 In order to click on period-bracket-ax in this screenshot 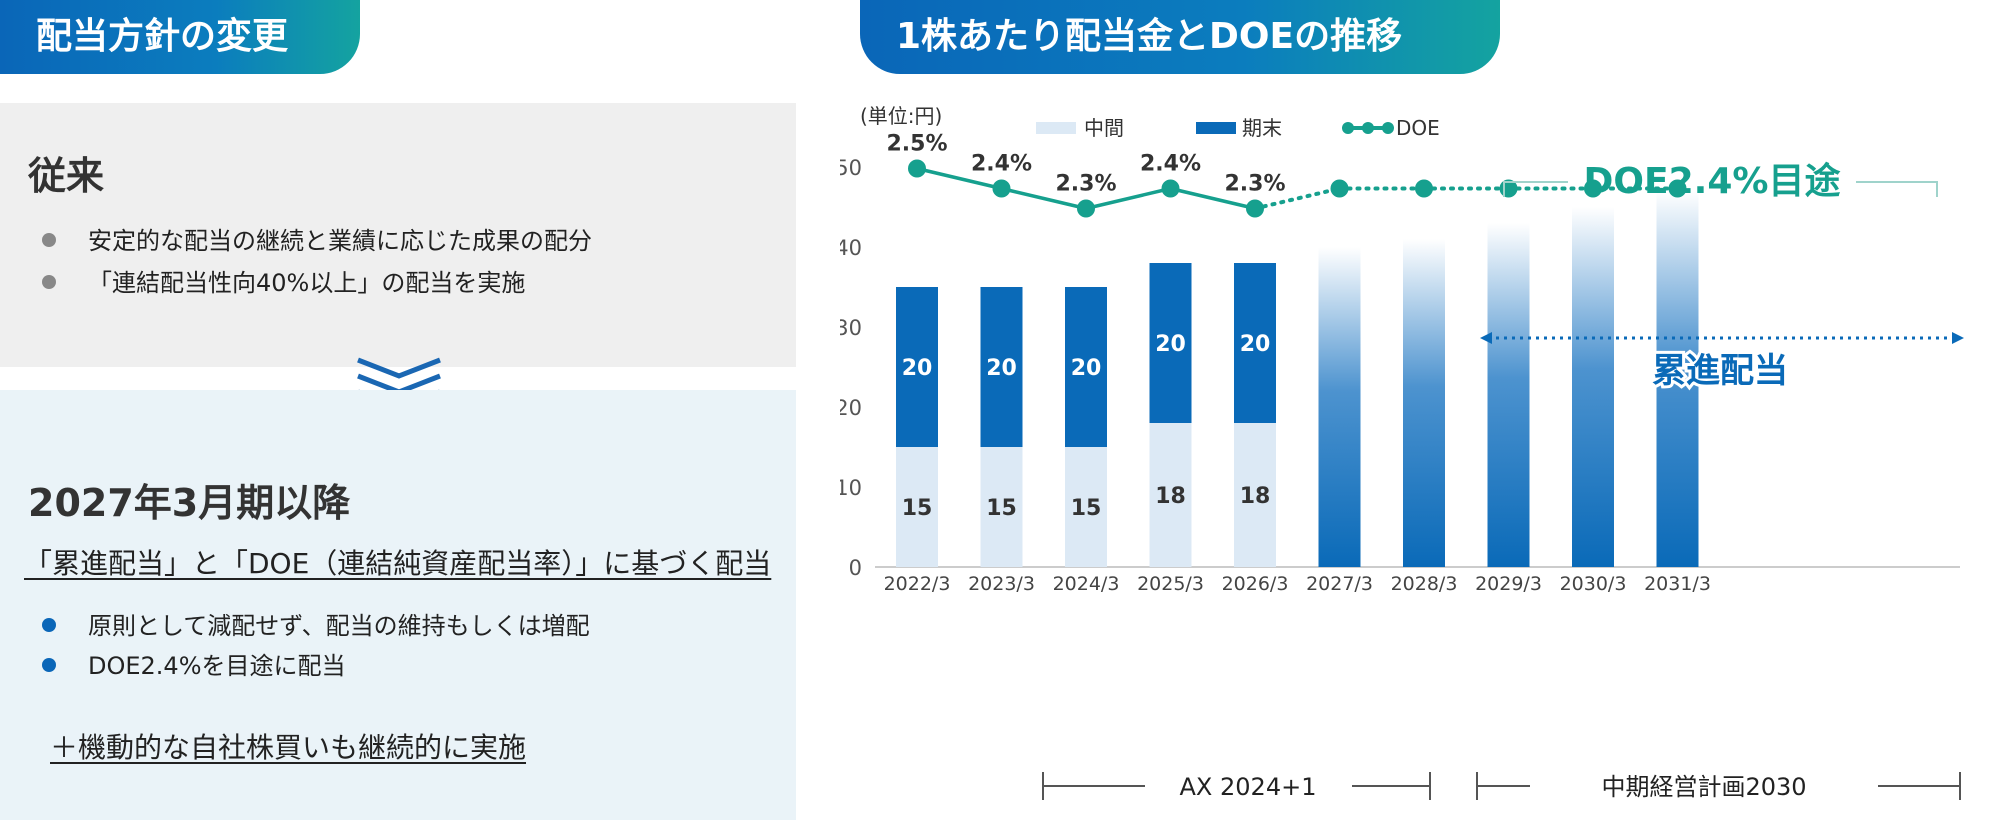, I will do `click(1236, 786)`.